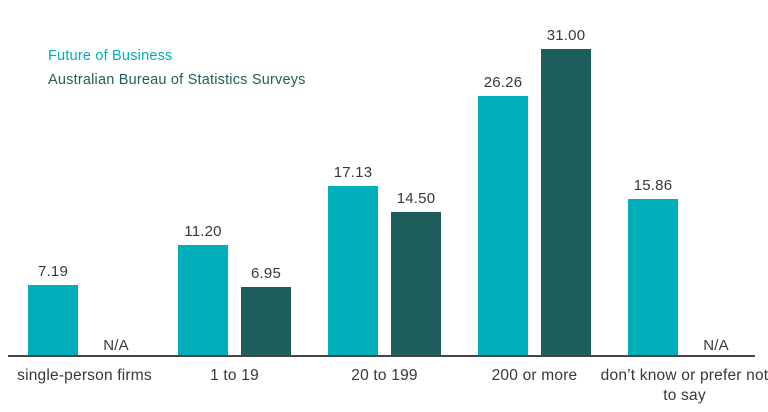  I want to click on category-label: 20 to 199, so click(384, 375).